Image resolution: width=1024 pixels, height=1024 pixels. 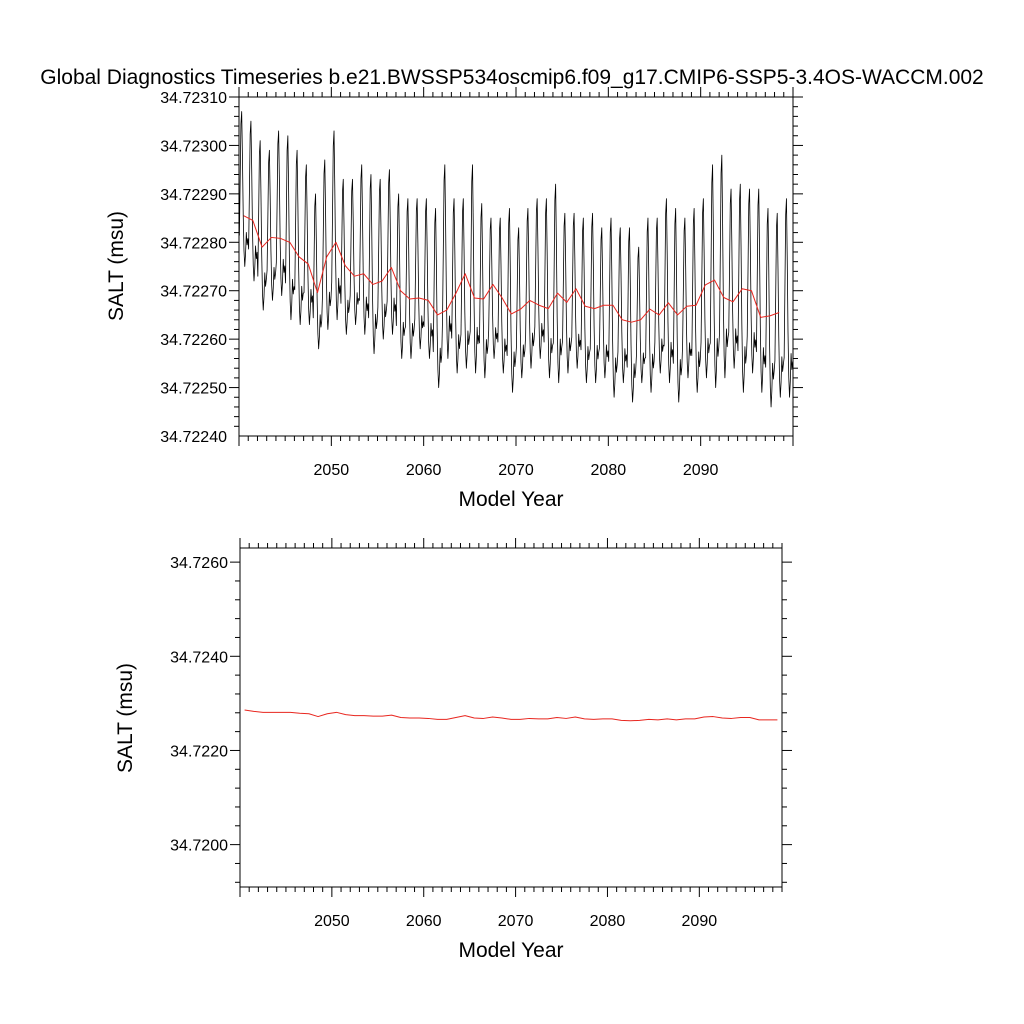 What do you see at coordinates (193, 340) in the screenshot?
I see `y-tick-label: 34.72260` at bounding box center [193, 340].